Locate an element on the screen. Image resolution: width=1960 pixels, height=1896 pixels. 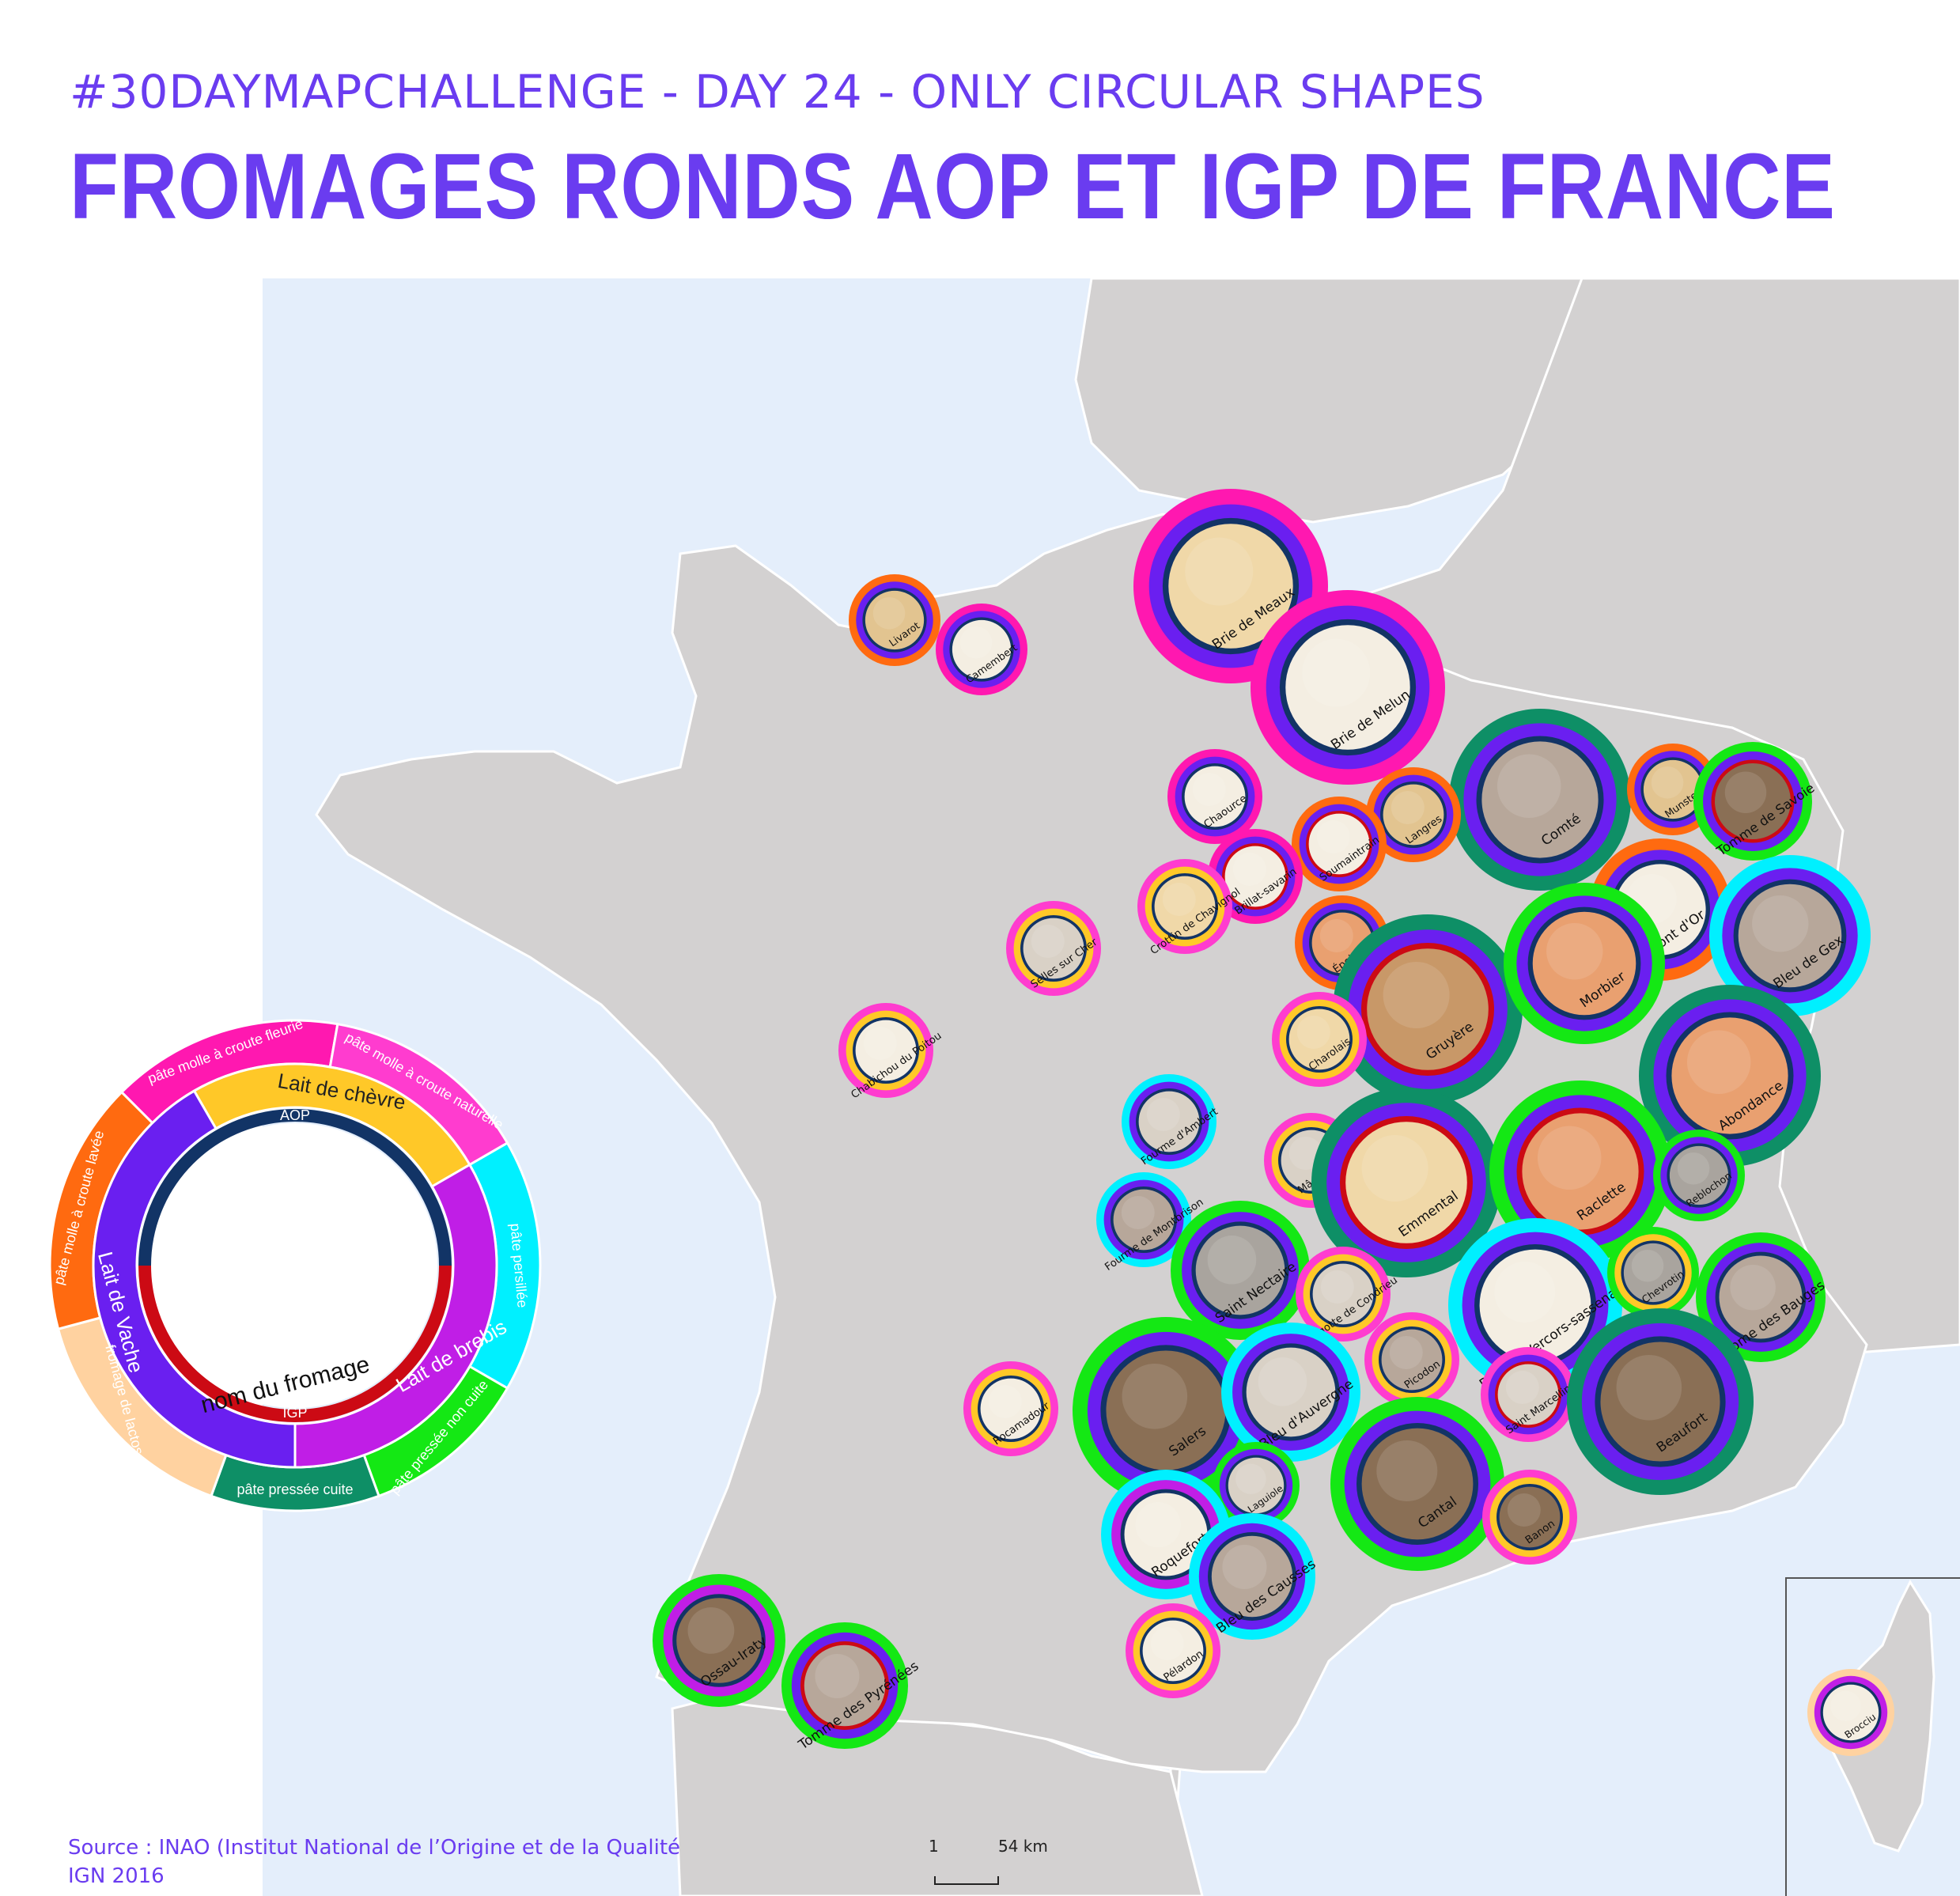
cheese-emmental: Emmental is located at coordinates (1406, 1182).